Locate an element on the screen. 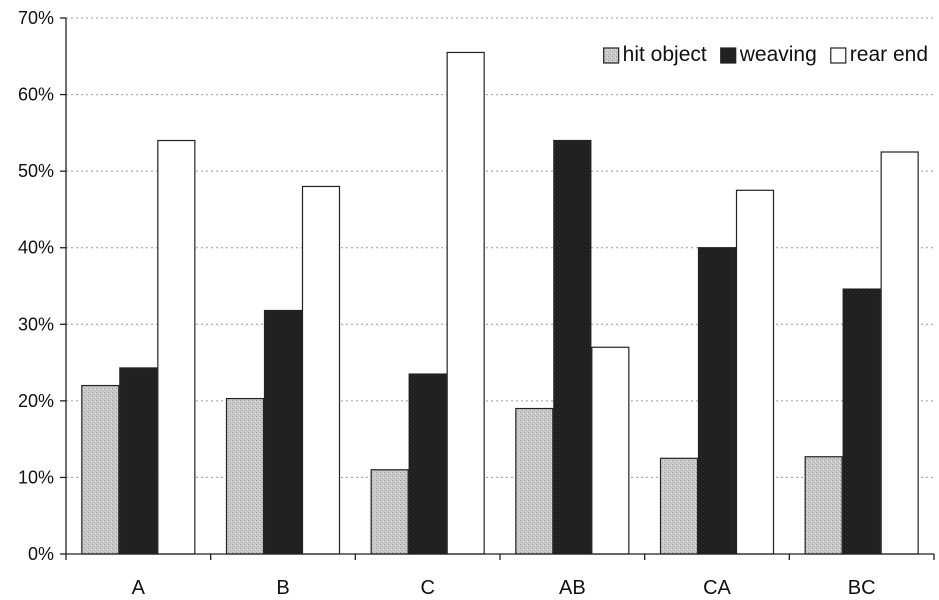 The image size is (939, 600). bar-rear-end-BC is located at coordinates (899, 353).